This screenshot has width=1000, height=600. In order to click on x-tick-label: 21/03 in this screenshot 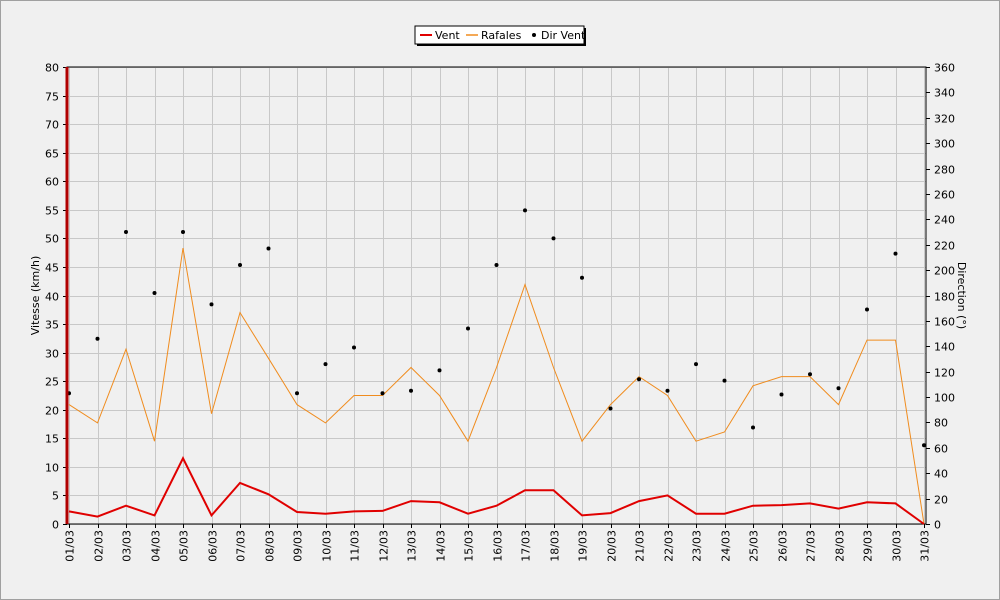, I will do `click(640, 546)`.